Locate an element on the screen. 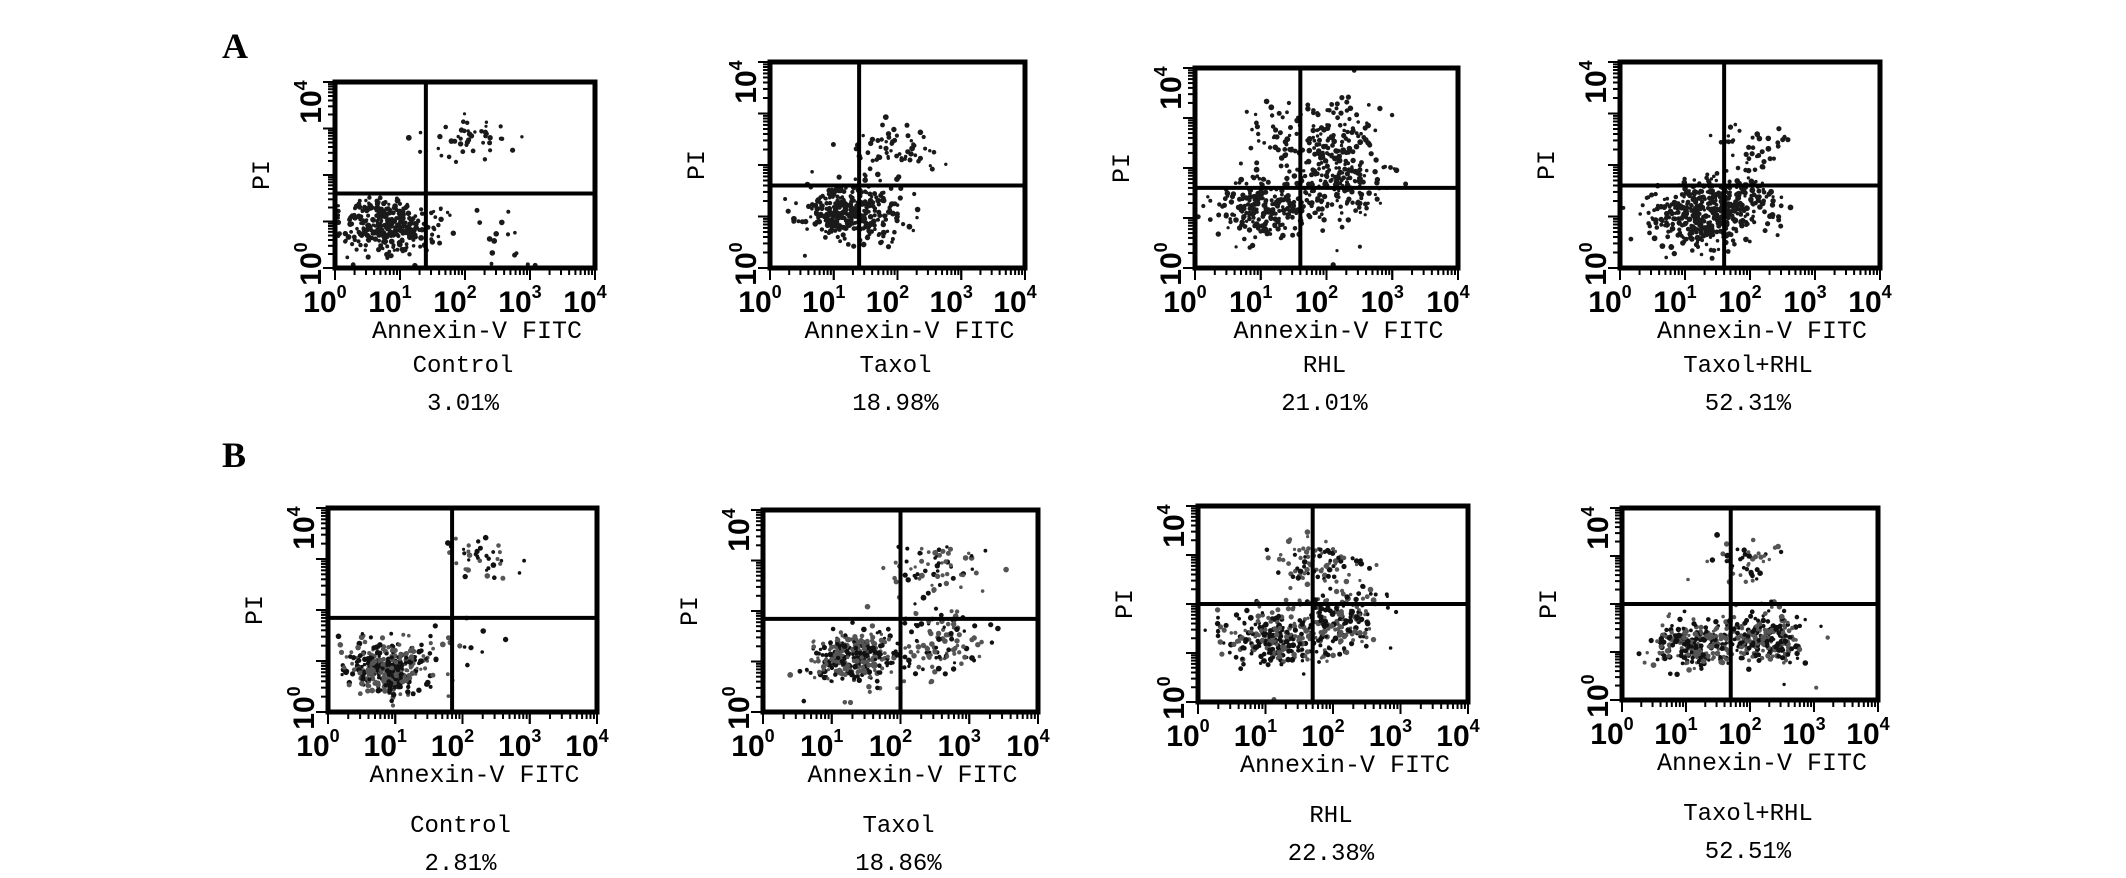  apoptosis-percentage: 18.86% is located at coordinates (898, 864).